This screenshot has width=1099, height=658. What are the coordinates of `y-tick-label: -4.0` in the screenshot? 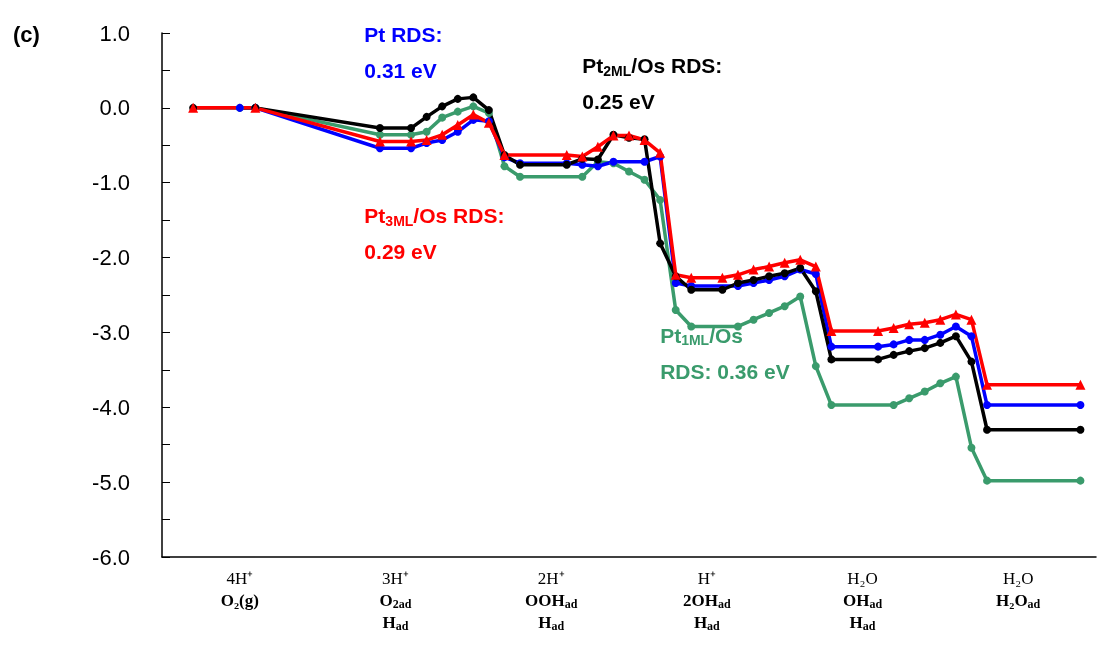 It's located at (111, 407).